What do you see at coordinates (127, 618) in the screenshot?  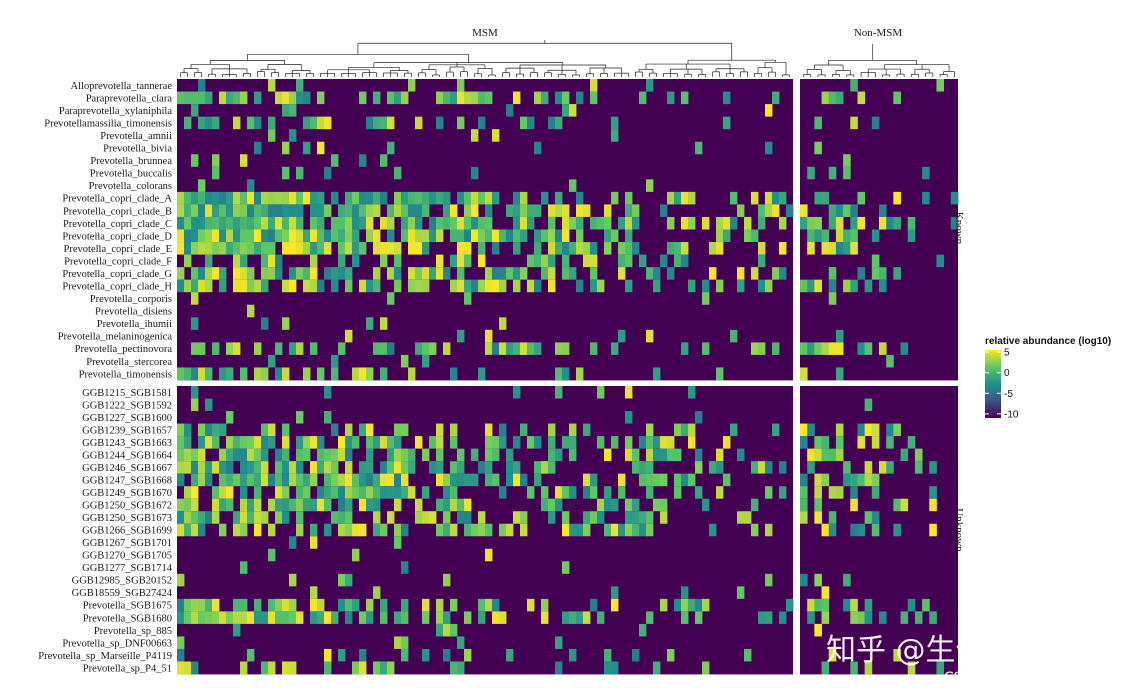 I see `row-label: Prevotella_SGB1680` at bounding box center [127, 618].